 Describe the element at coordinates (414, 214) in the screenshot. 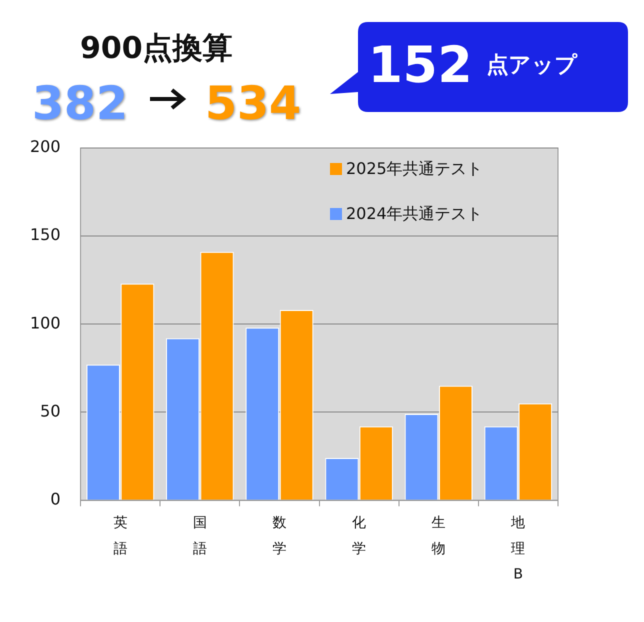

I see `legend-label: 2024年共通テスト` at that location.